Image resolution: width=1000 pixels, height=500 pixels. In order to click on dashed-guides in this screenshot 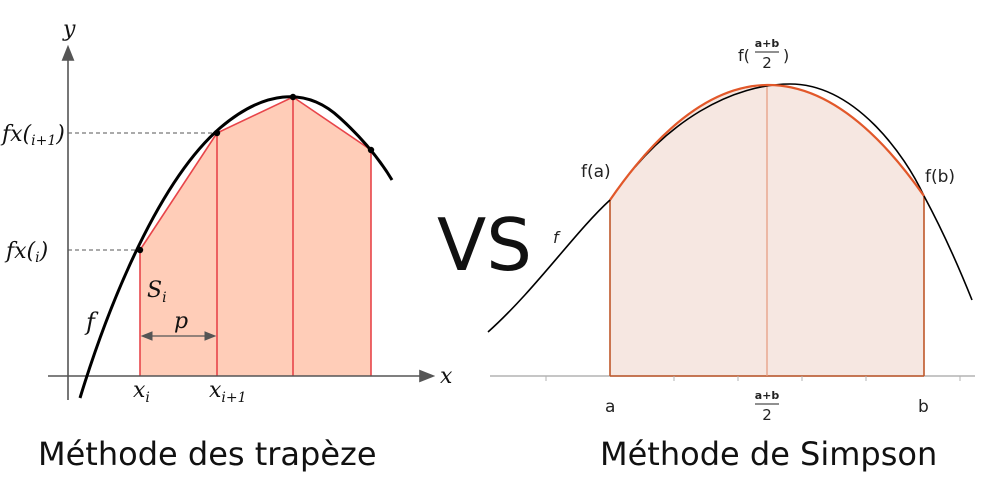, I will do `click(142, 191)`.